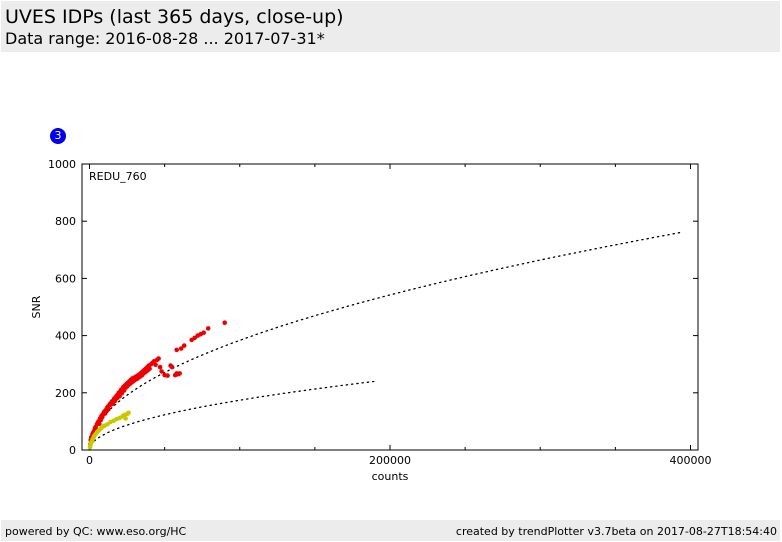 The height and width of the screenshot is (542, 782). Describe the element at coordinates (65, 336) in the screenshot. I see `y-tick-label: 400` at that location.